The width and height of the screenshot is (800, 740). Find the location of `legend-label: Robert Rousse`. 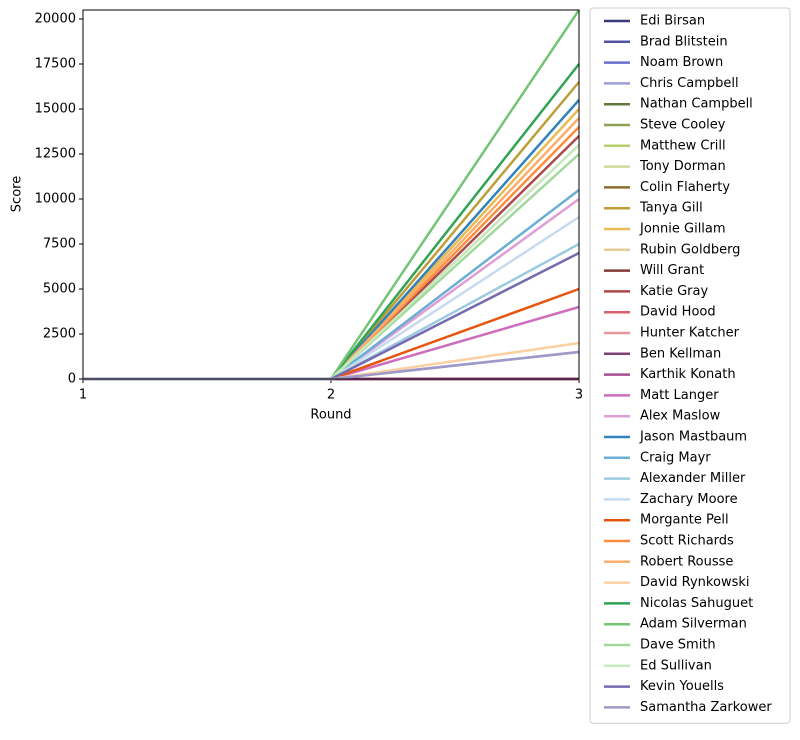

legend-label: Robert Rousse is located at coordinates (686, 561).